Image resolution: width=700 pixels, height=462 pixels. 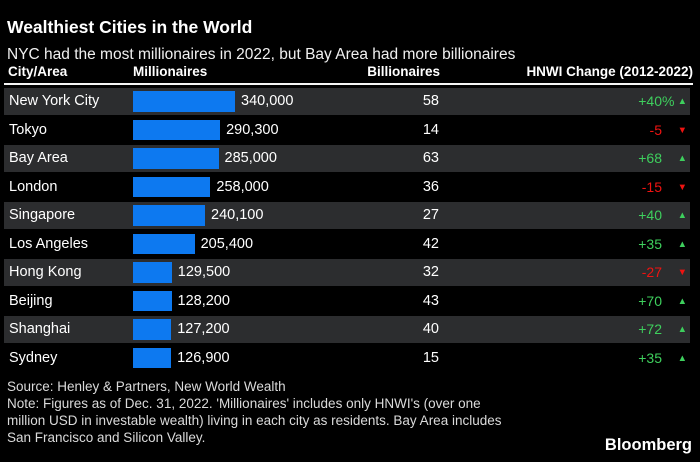 I want to click on hnwi-change-value: +72, so click(x=650, y=329).